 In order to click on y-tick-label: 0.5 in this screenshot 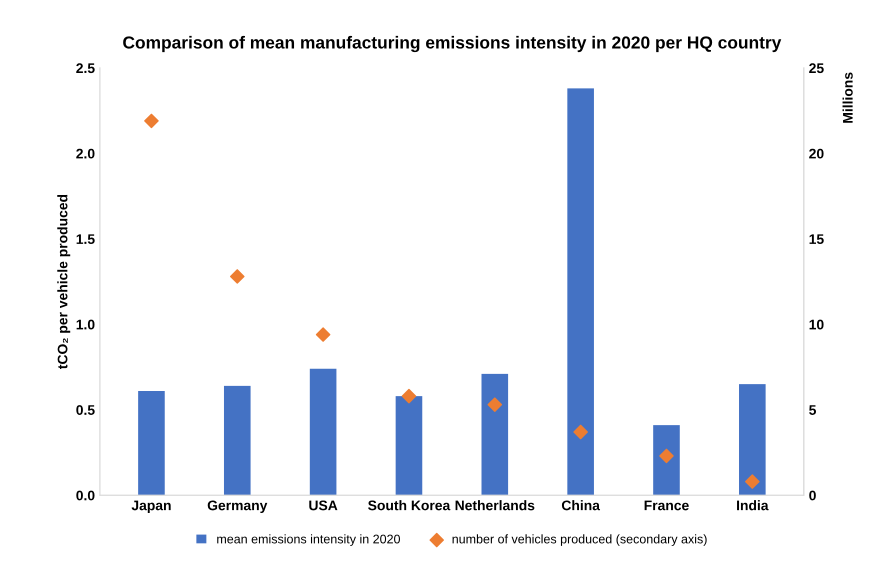, I will do `click(85, 410)`.